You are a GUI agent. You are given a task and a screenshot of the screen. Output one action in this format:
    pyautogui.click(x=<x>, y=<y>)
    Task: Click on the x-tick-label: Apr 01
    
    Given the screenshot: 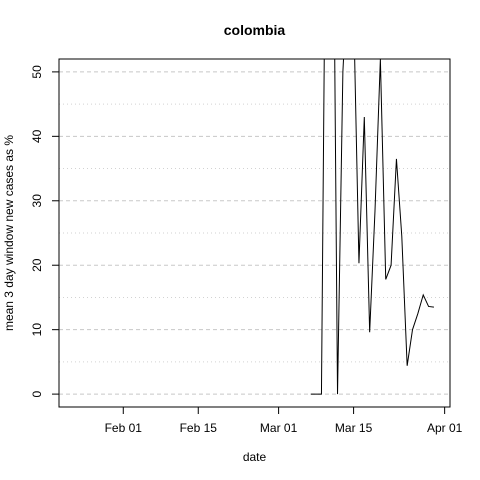 What is the action you would take?
    pyautogui.click(x=445, y=428)
    